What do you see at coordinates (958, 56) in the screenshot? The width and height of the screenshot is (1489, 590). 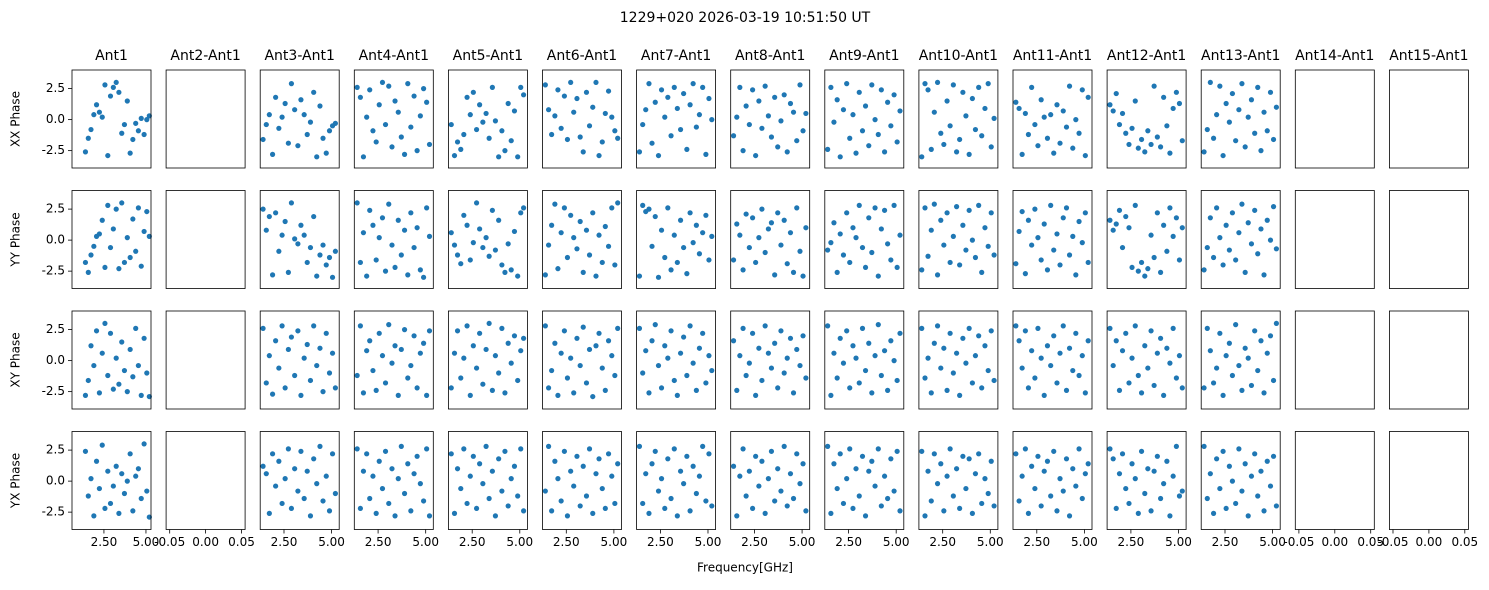 I see `column-title: Ant10-Ant1` at bounding box center [958, 56].